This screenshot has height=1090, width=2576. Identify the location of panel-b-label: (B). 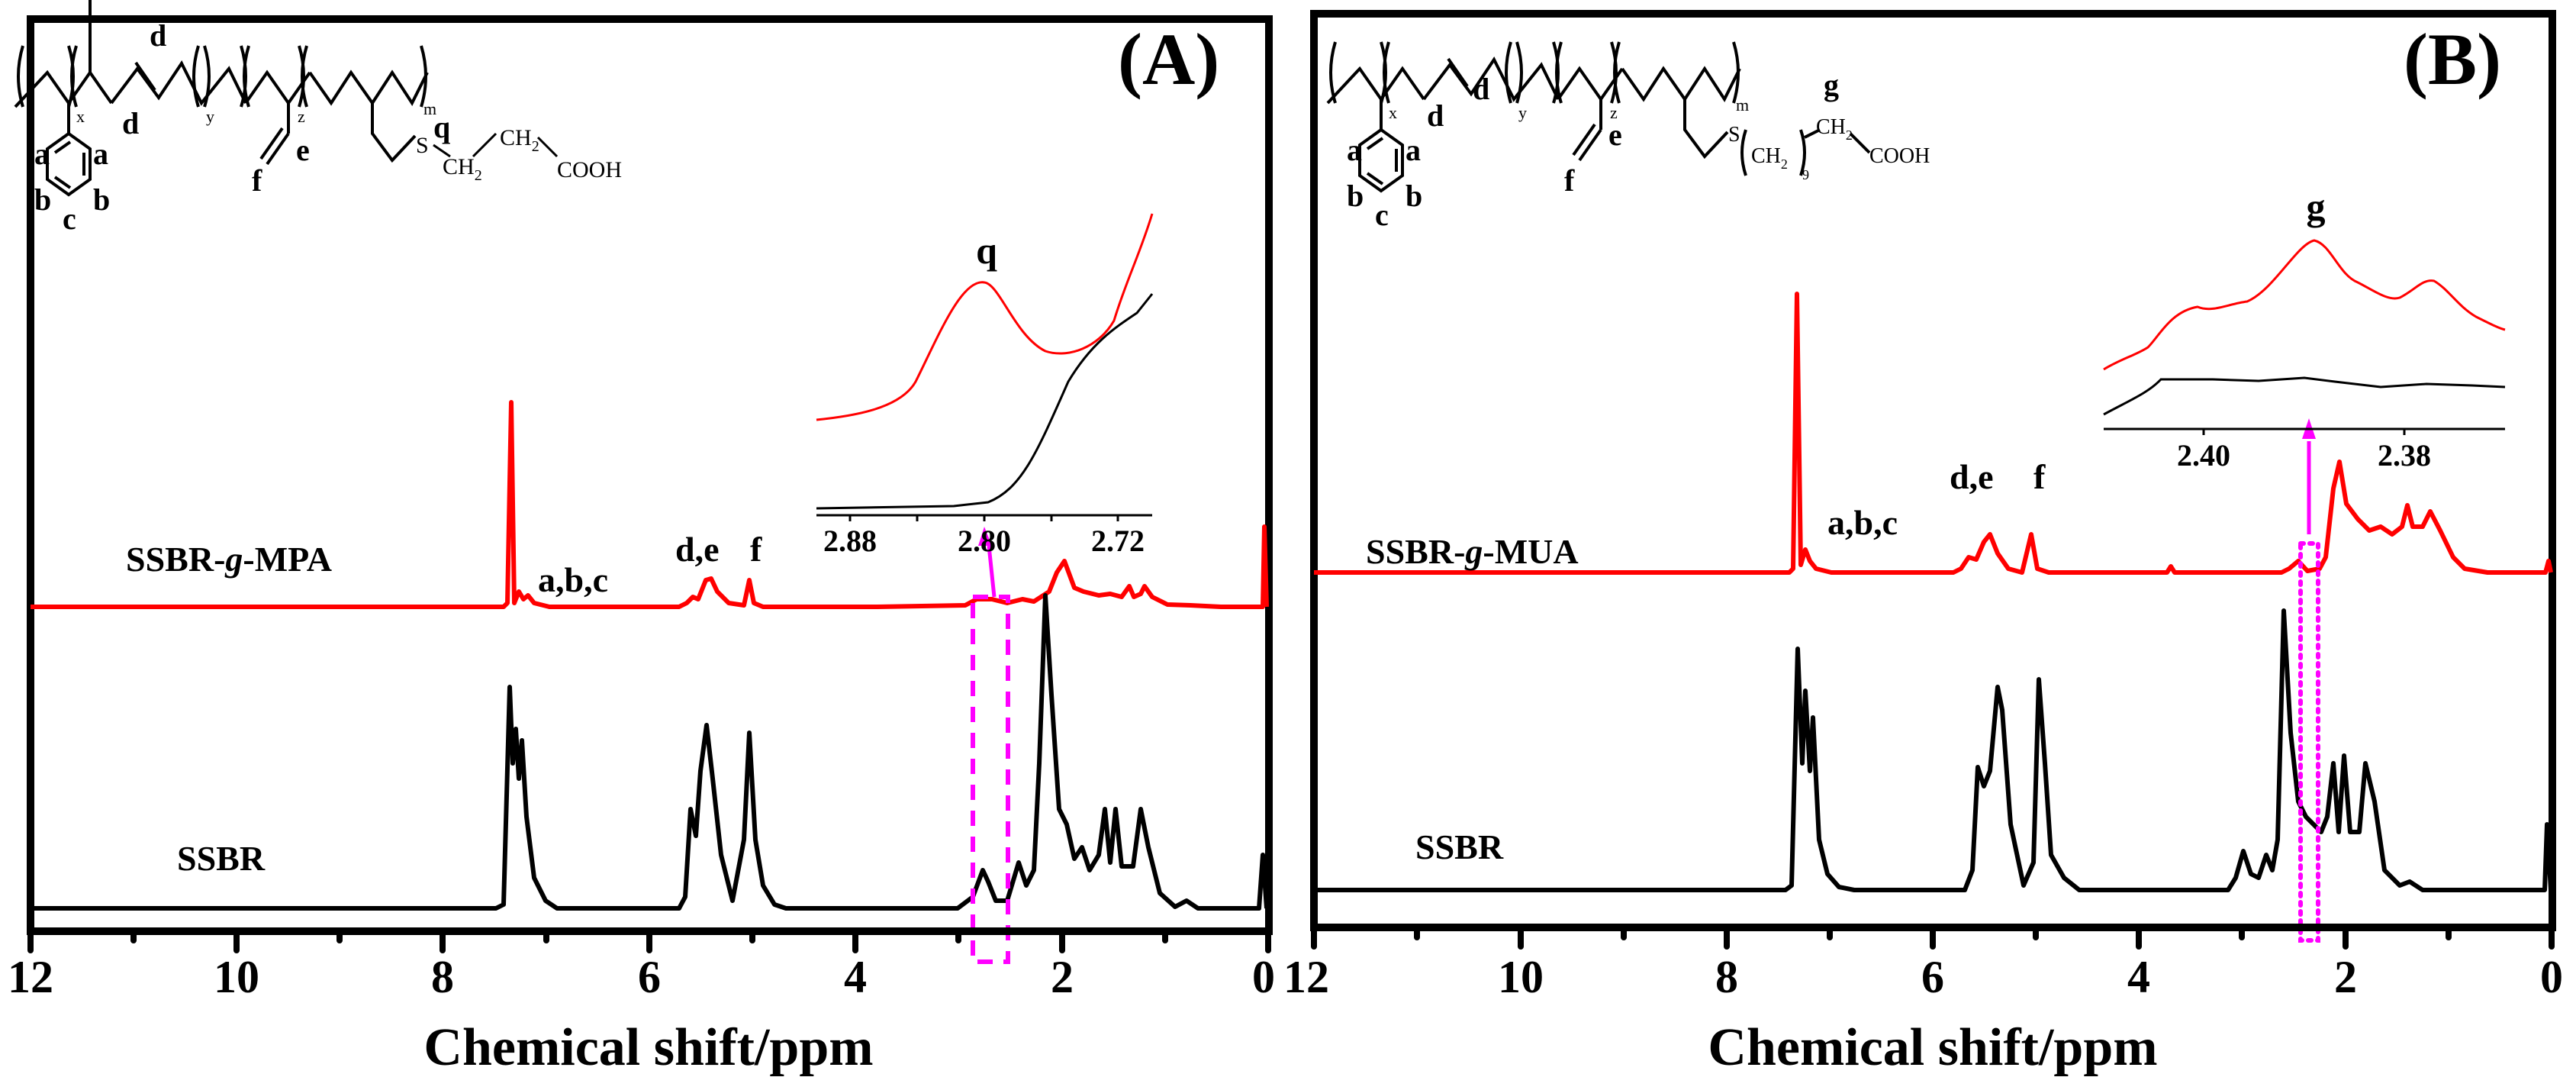
(2452, 59).